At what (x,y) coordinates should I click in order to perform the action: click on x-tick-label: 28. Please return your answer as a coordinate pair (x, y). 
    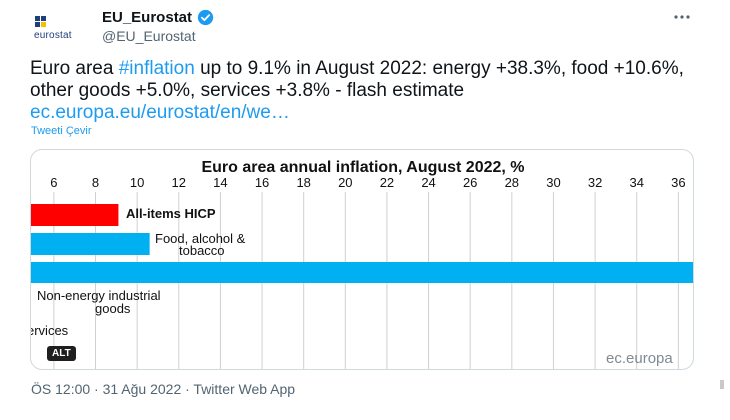
    Looking at the image, I should click on (512, 182).